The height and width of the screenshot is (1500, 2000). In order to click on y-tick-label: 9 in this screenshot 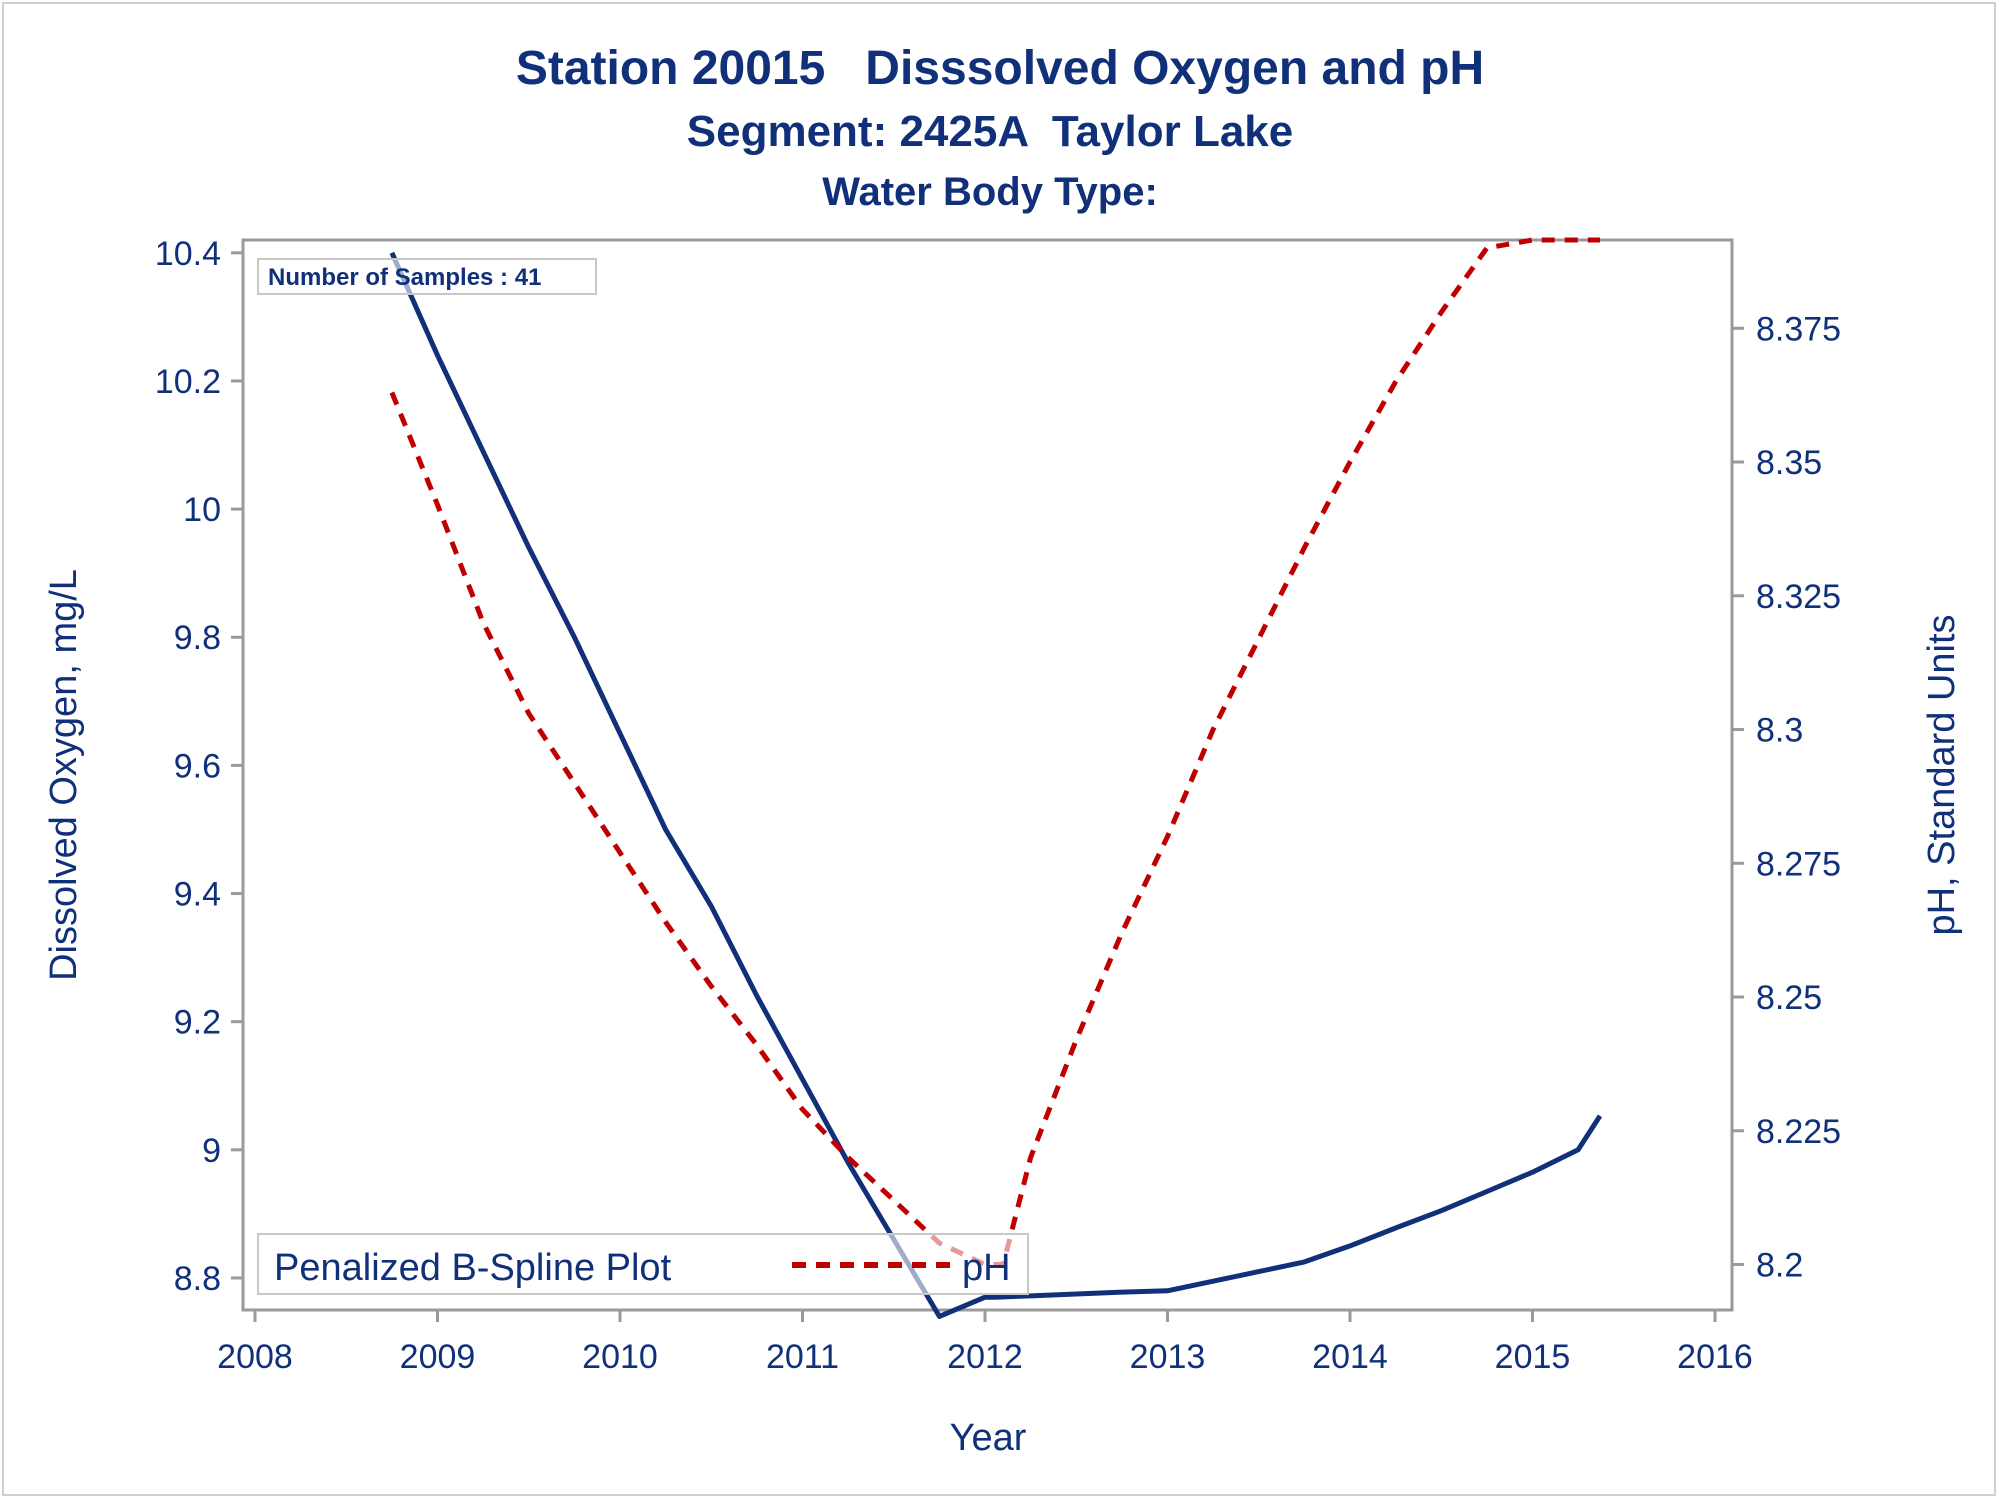, I will do `click(211, 1151)`.